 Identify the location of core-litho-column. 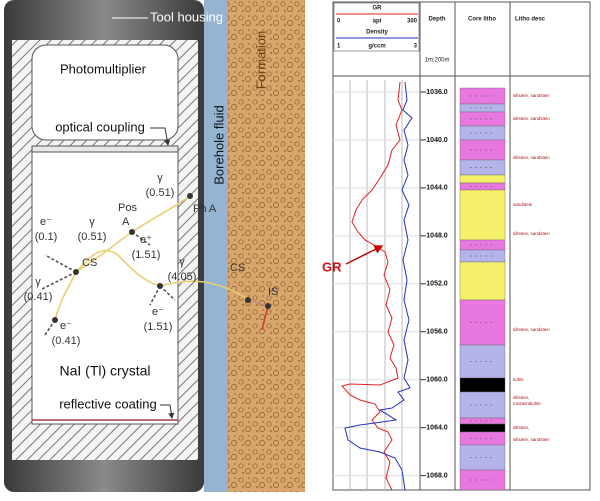
(482, 289).